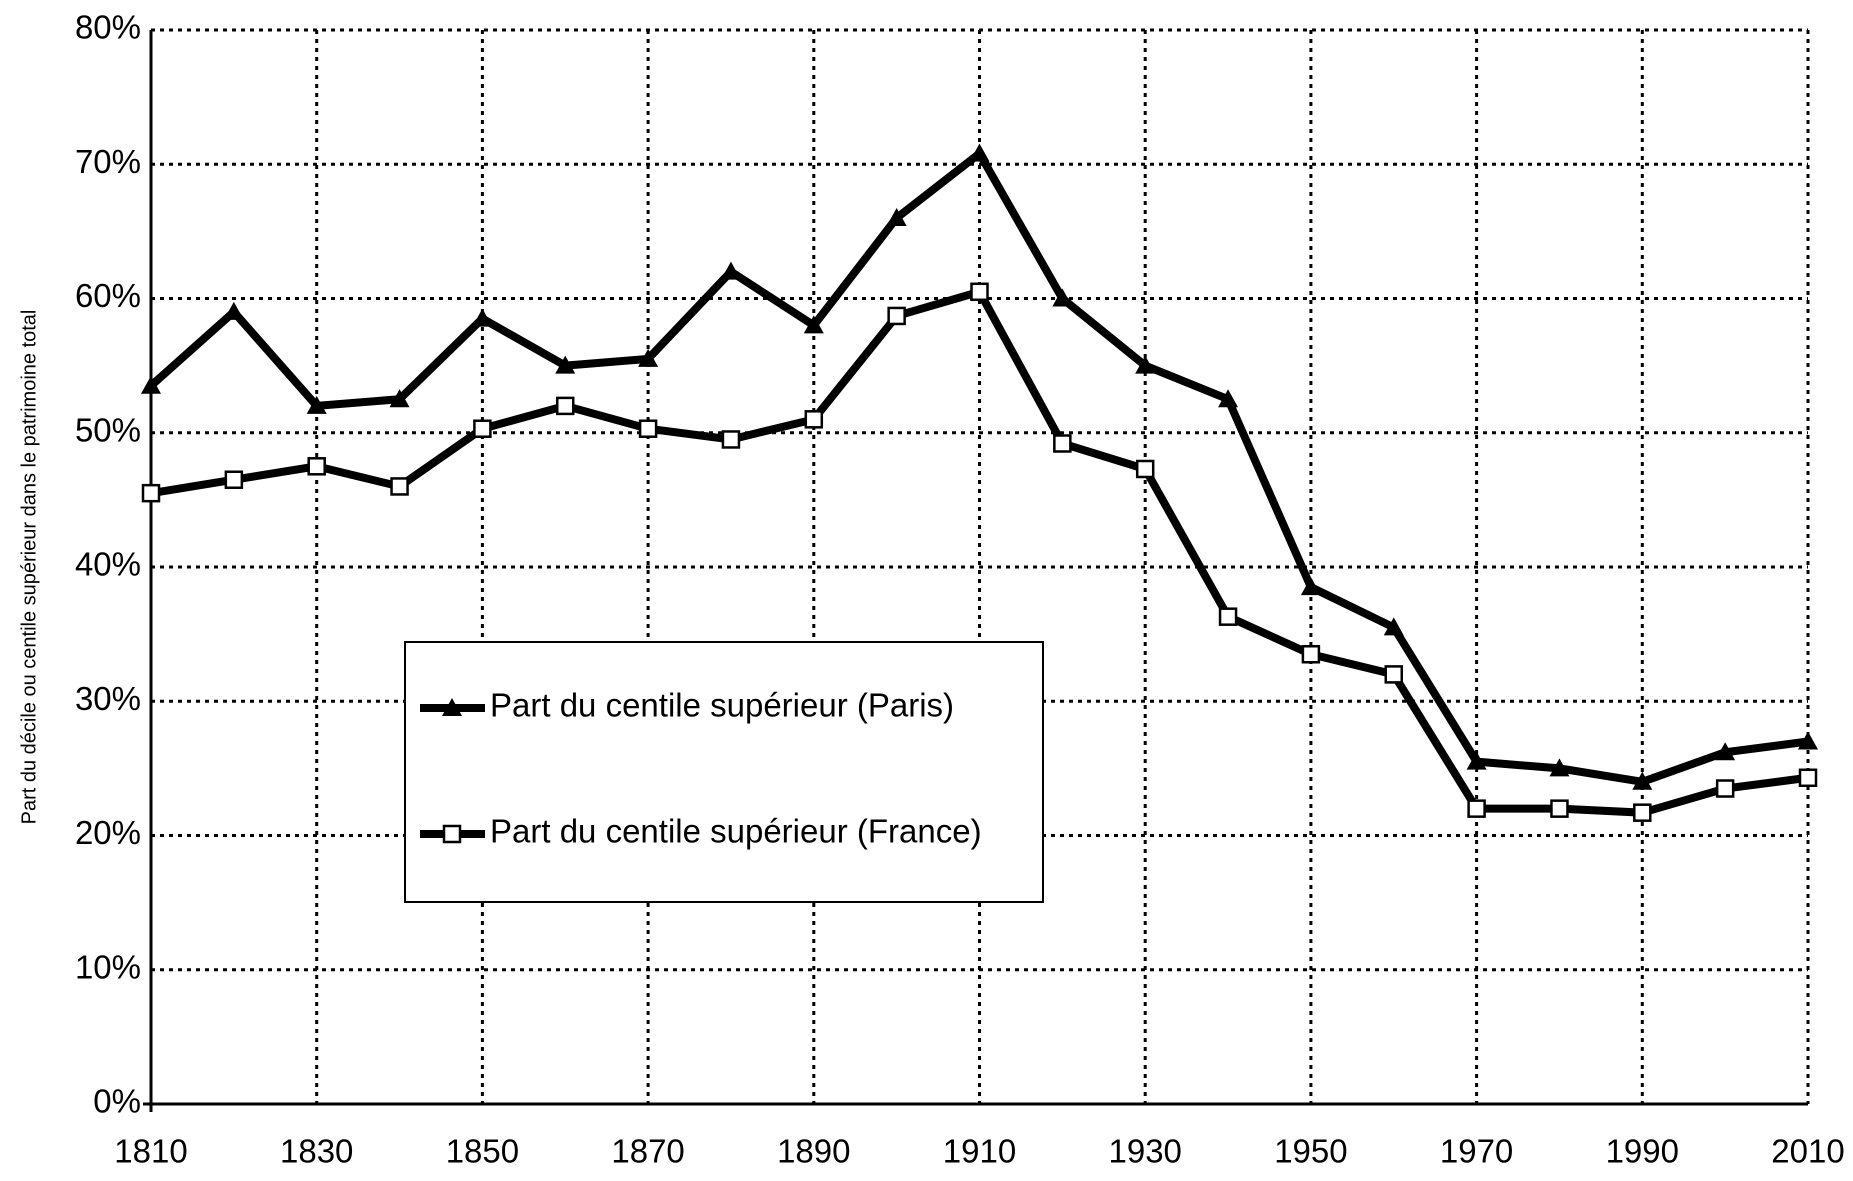  Describe the element at coordinates (117, 1101) in the screenshot. I see `y-tick-label: 0%` at that location.